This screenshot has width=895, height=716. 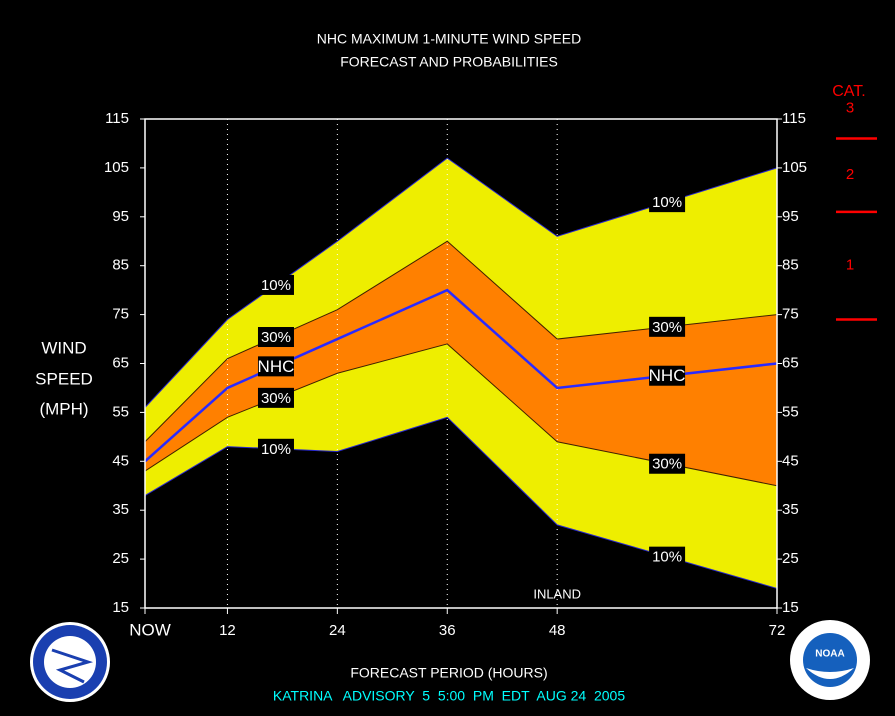 I want to click on y-tick-label: 55, so click(x=120, y=411).